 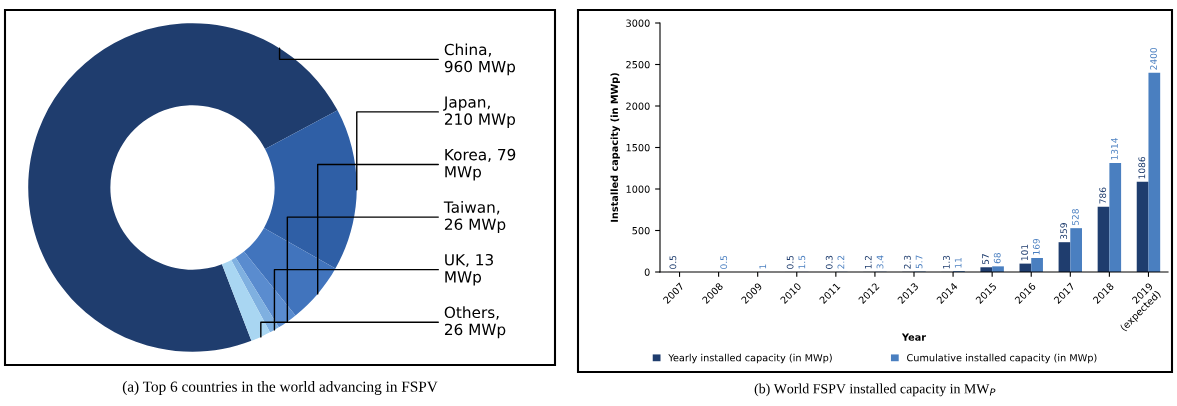 What do you see at coordinates (480, 59) in the screenshot?
I see `slice-label: China, 960 MWp` at bounding box center [480, 59].